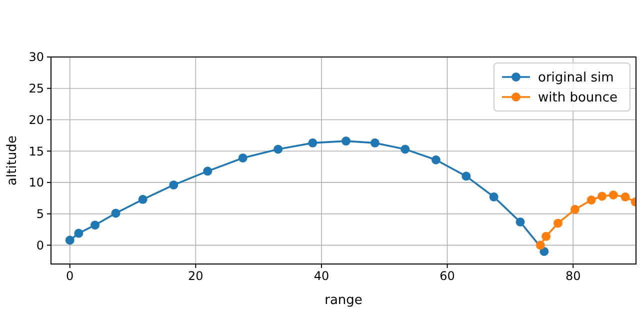 The width and height of the screenshot is (640, 320). I want to click on y-tick-label: 15, so click(36, 151).